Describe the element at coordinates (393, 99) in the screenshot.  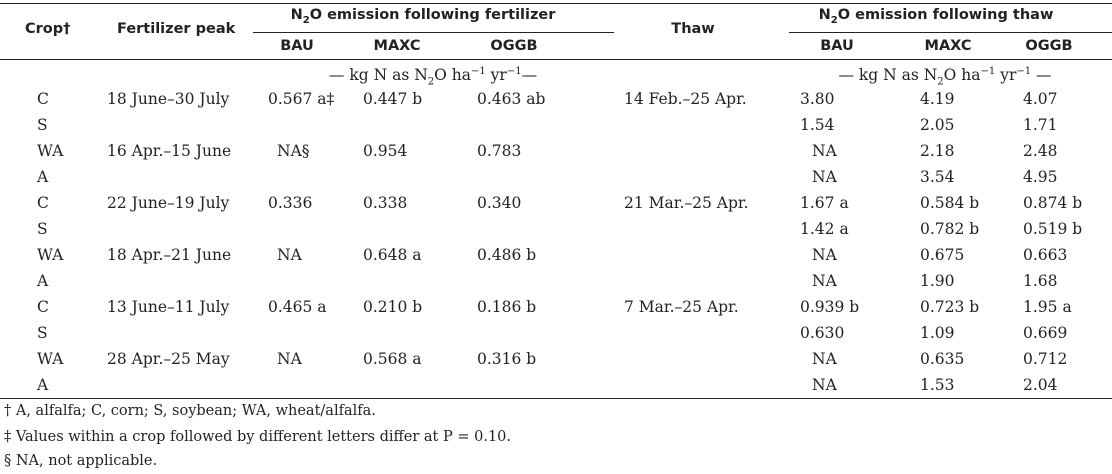
I see `cell-fert-maxc: 0.447 b` at that location.